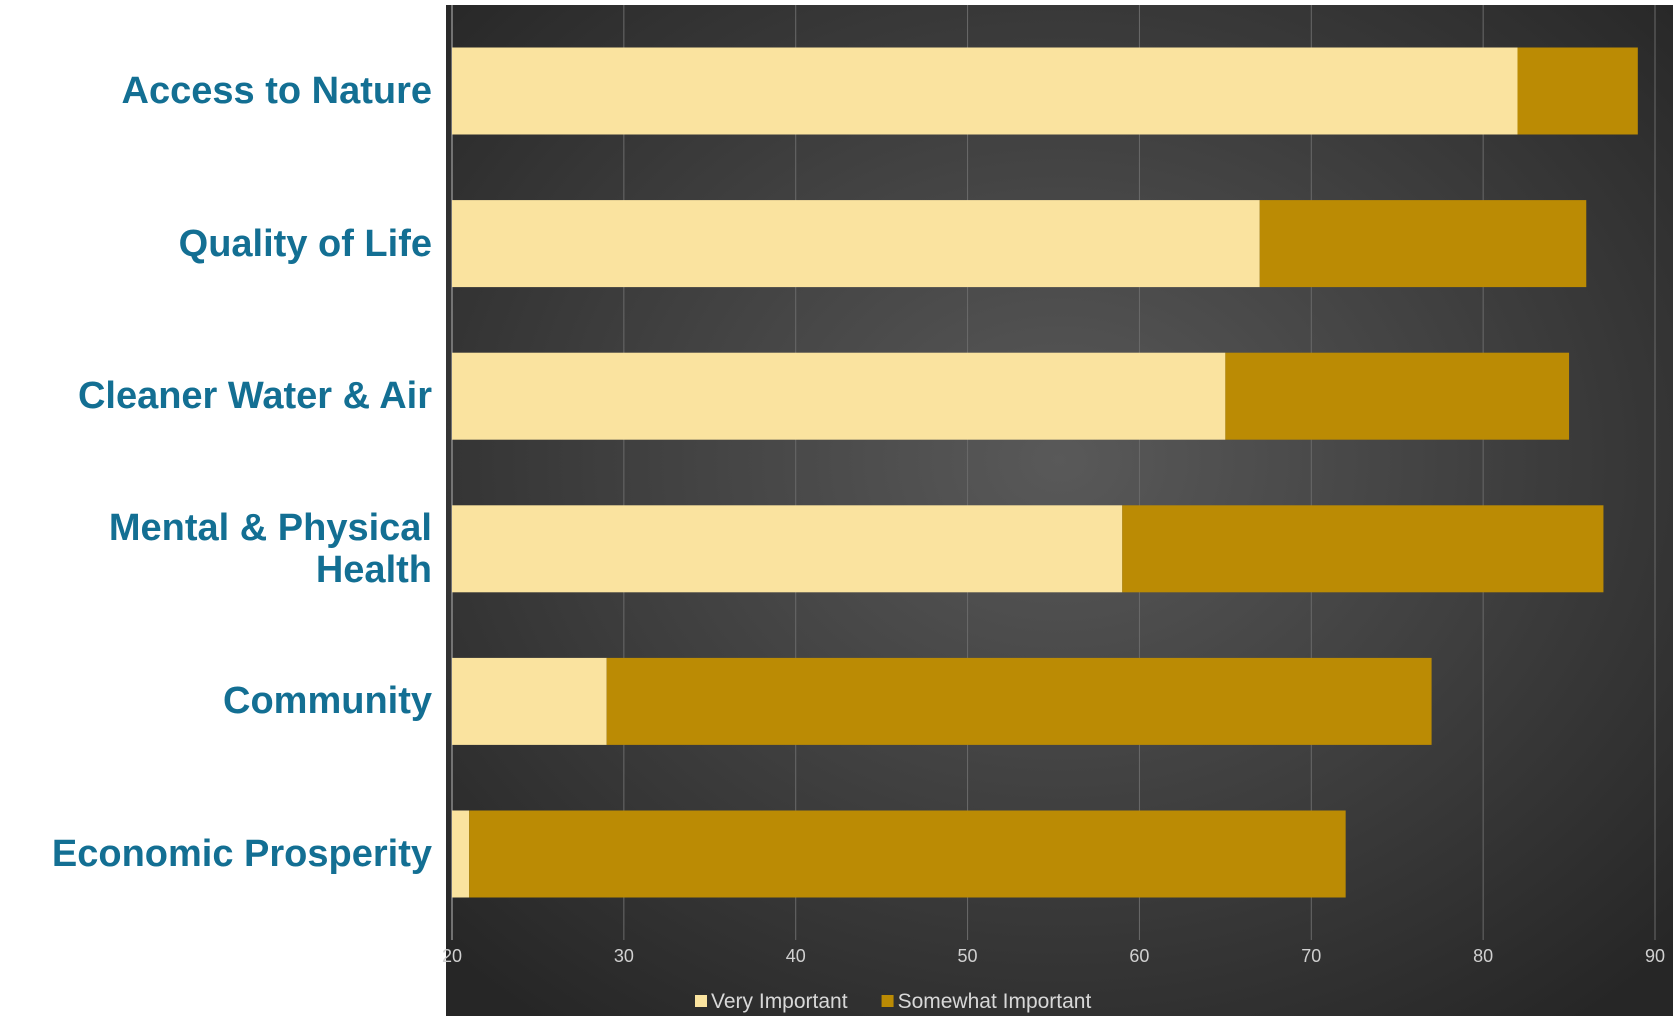 The image size is (1675, 1021). Describe the element at coordinates (624, 956) in the screenshot. I see `x-tick-label: 30` at that location.